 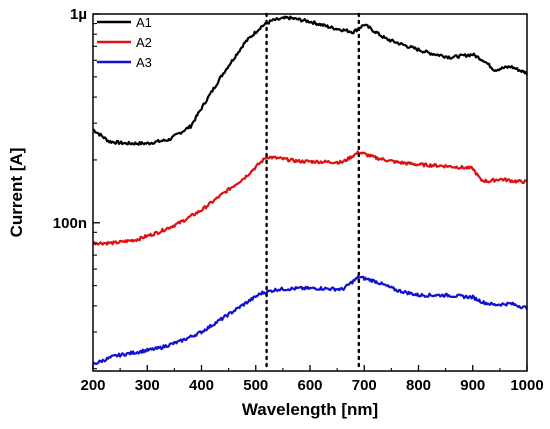 What do you see at coordinates (144, 62) in the screenshot?
I see `legend-label-a3: A3` at bounding box center [144, 62].